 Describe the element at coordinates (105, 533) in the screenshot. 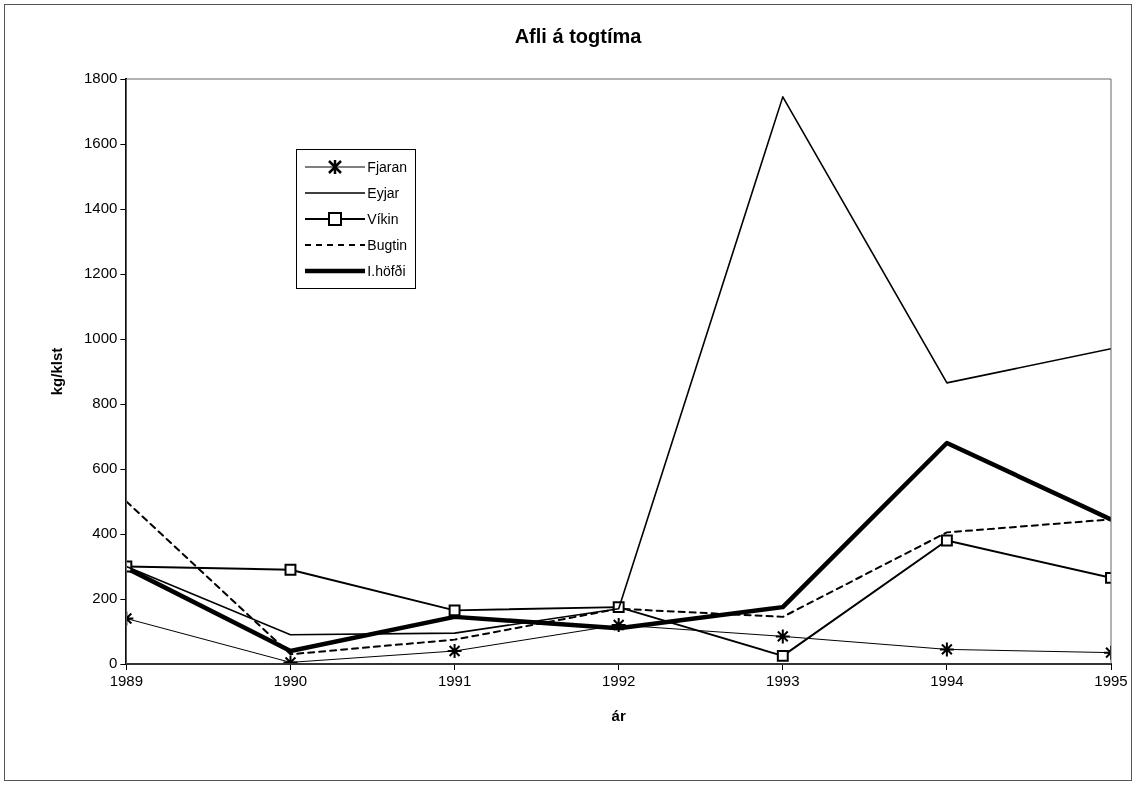

I see `y-tick-label: 400` at that location.